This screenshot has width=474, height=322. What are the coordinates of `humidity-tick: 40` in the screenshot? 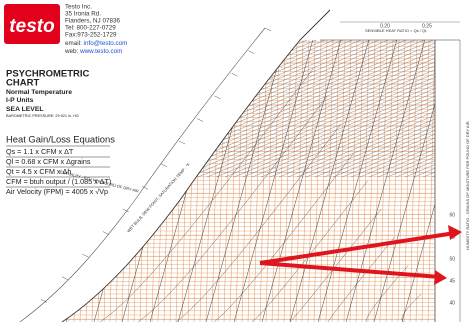 It's located at (452, 303).